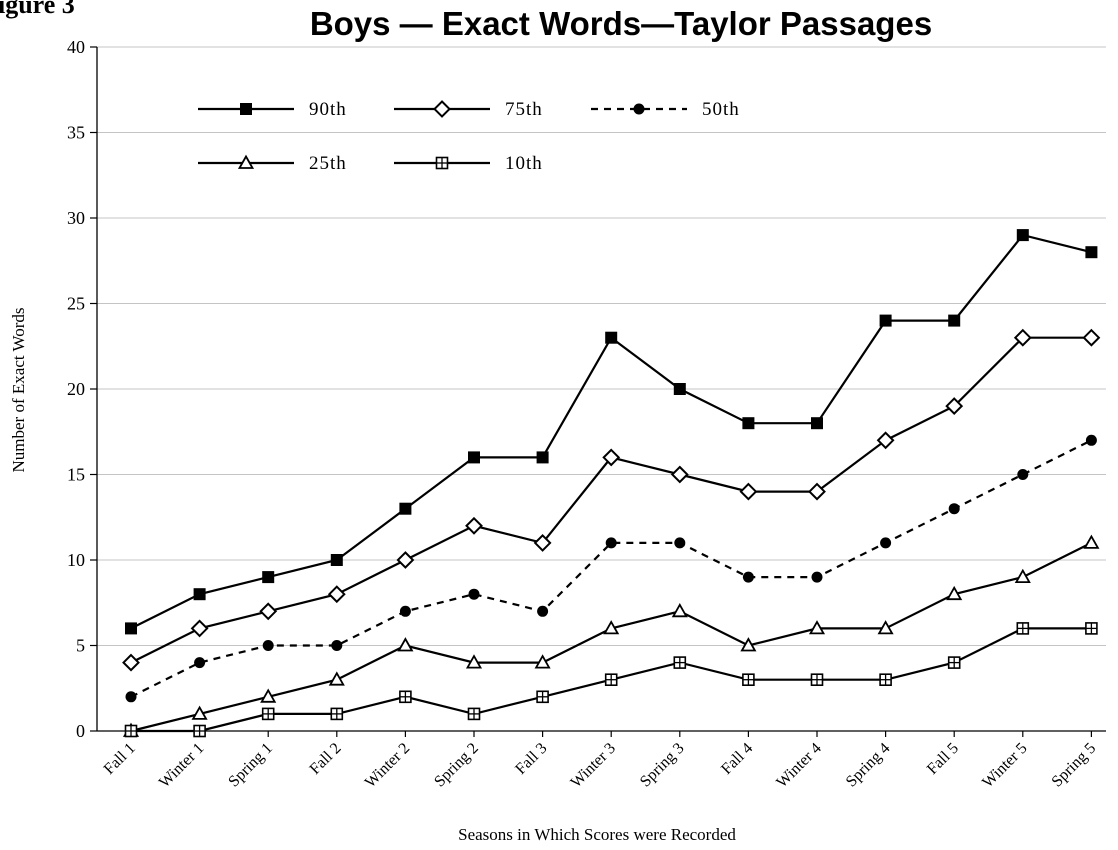 Image resolution: width=1118 pixels, height=850 pixels. What do you see at coordinates (272, 163) in the screenshot?
I see `legend-item-25th: 25th` at bounding box center [272, 163].